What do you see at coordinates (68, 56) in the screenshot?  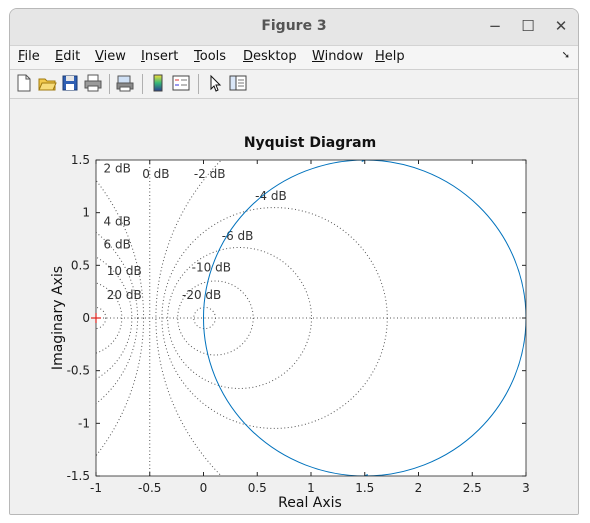 I see `menu-edit: Edit` at bounding box center [68, 56].